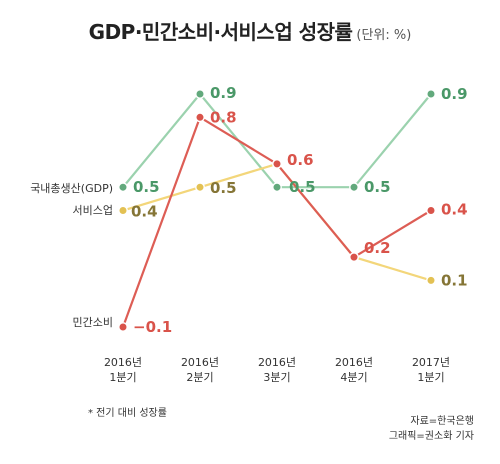 The width and height of the screenshot is (500, 464). I want to click on data-label-s2-1: 0.8, so click(223, 117).